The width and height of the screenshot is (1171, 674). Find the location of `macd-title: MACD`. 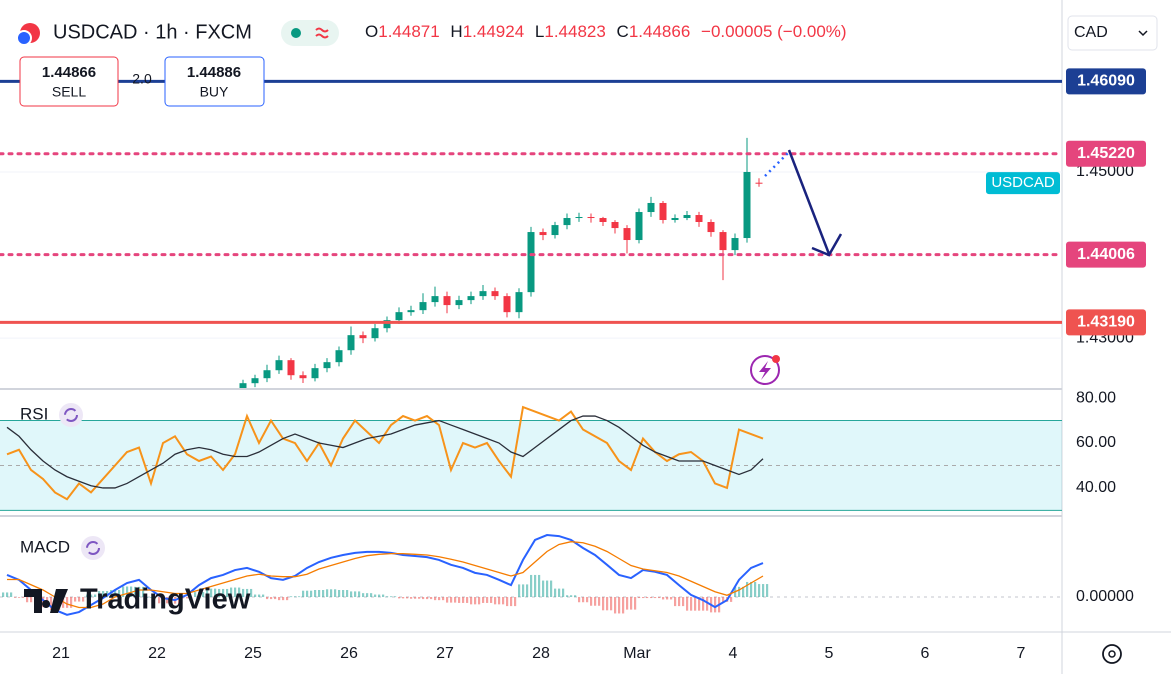

macd-title: MACD is located at coordinates (45, 546).